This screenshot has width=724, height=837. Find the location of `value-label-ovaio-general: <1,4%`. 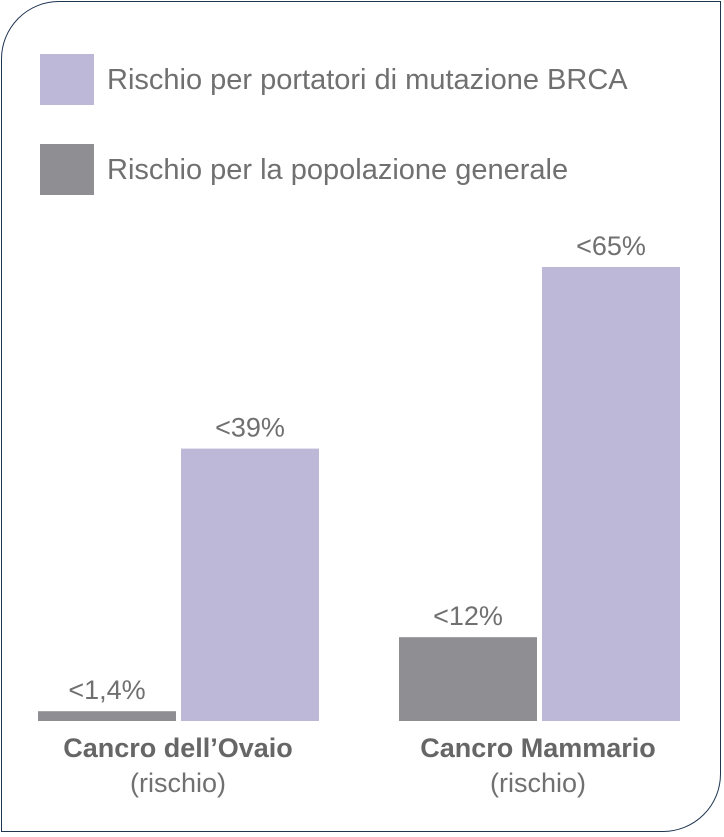

value-label-ovaio-general: <1,4% is located at coordinates (106, 690).